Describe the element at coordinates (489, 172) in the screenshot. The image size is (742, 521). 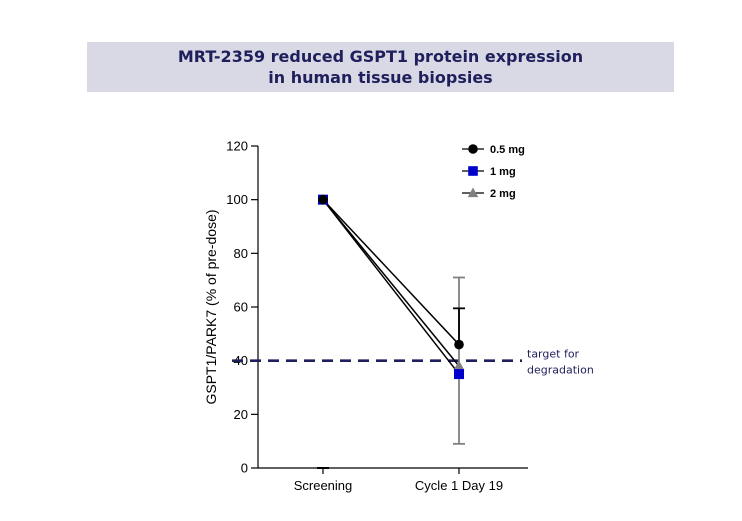
I see `legend-item-1-mg: 1 mg` at that location.